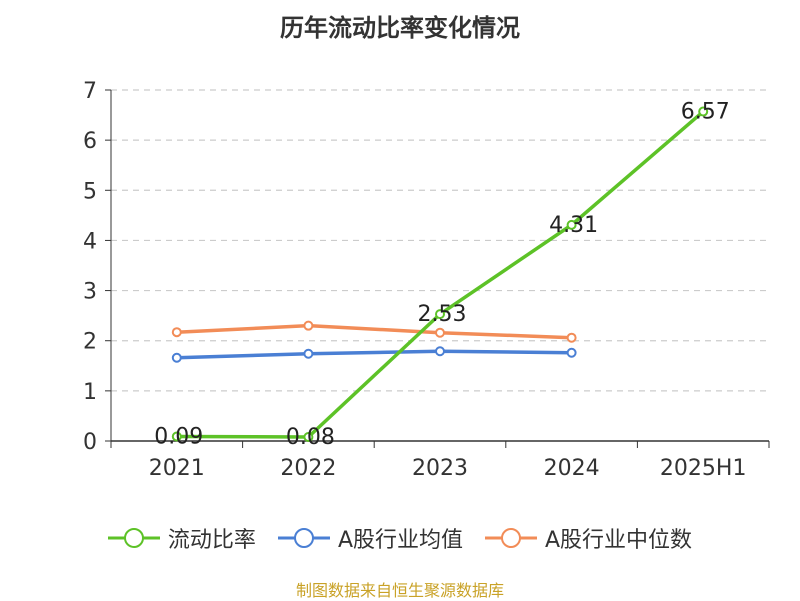 The image size is (800, 601). I want to click on y-tick-label: 1, so click(90, 392).